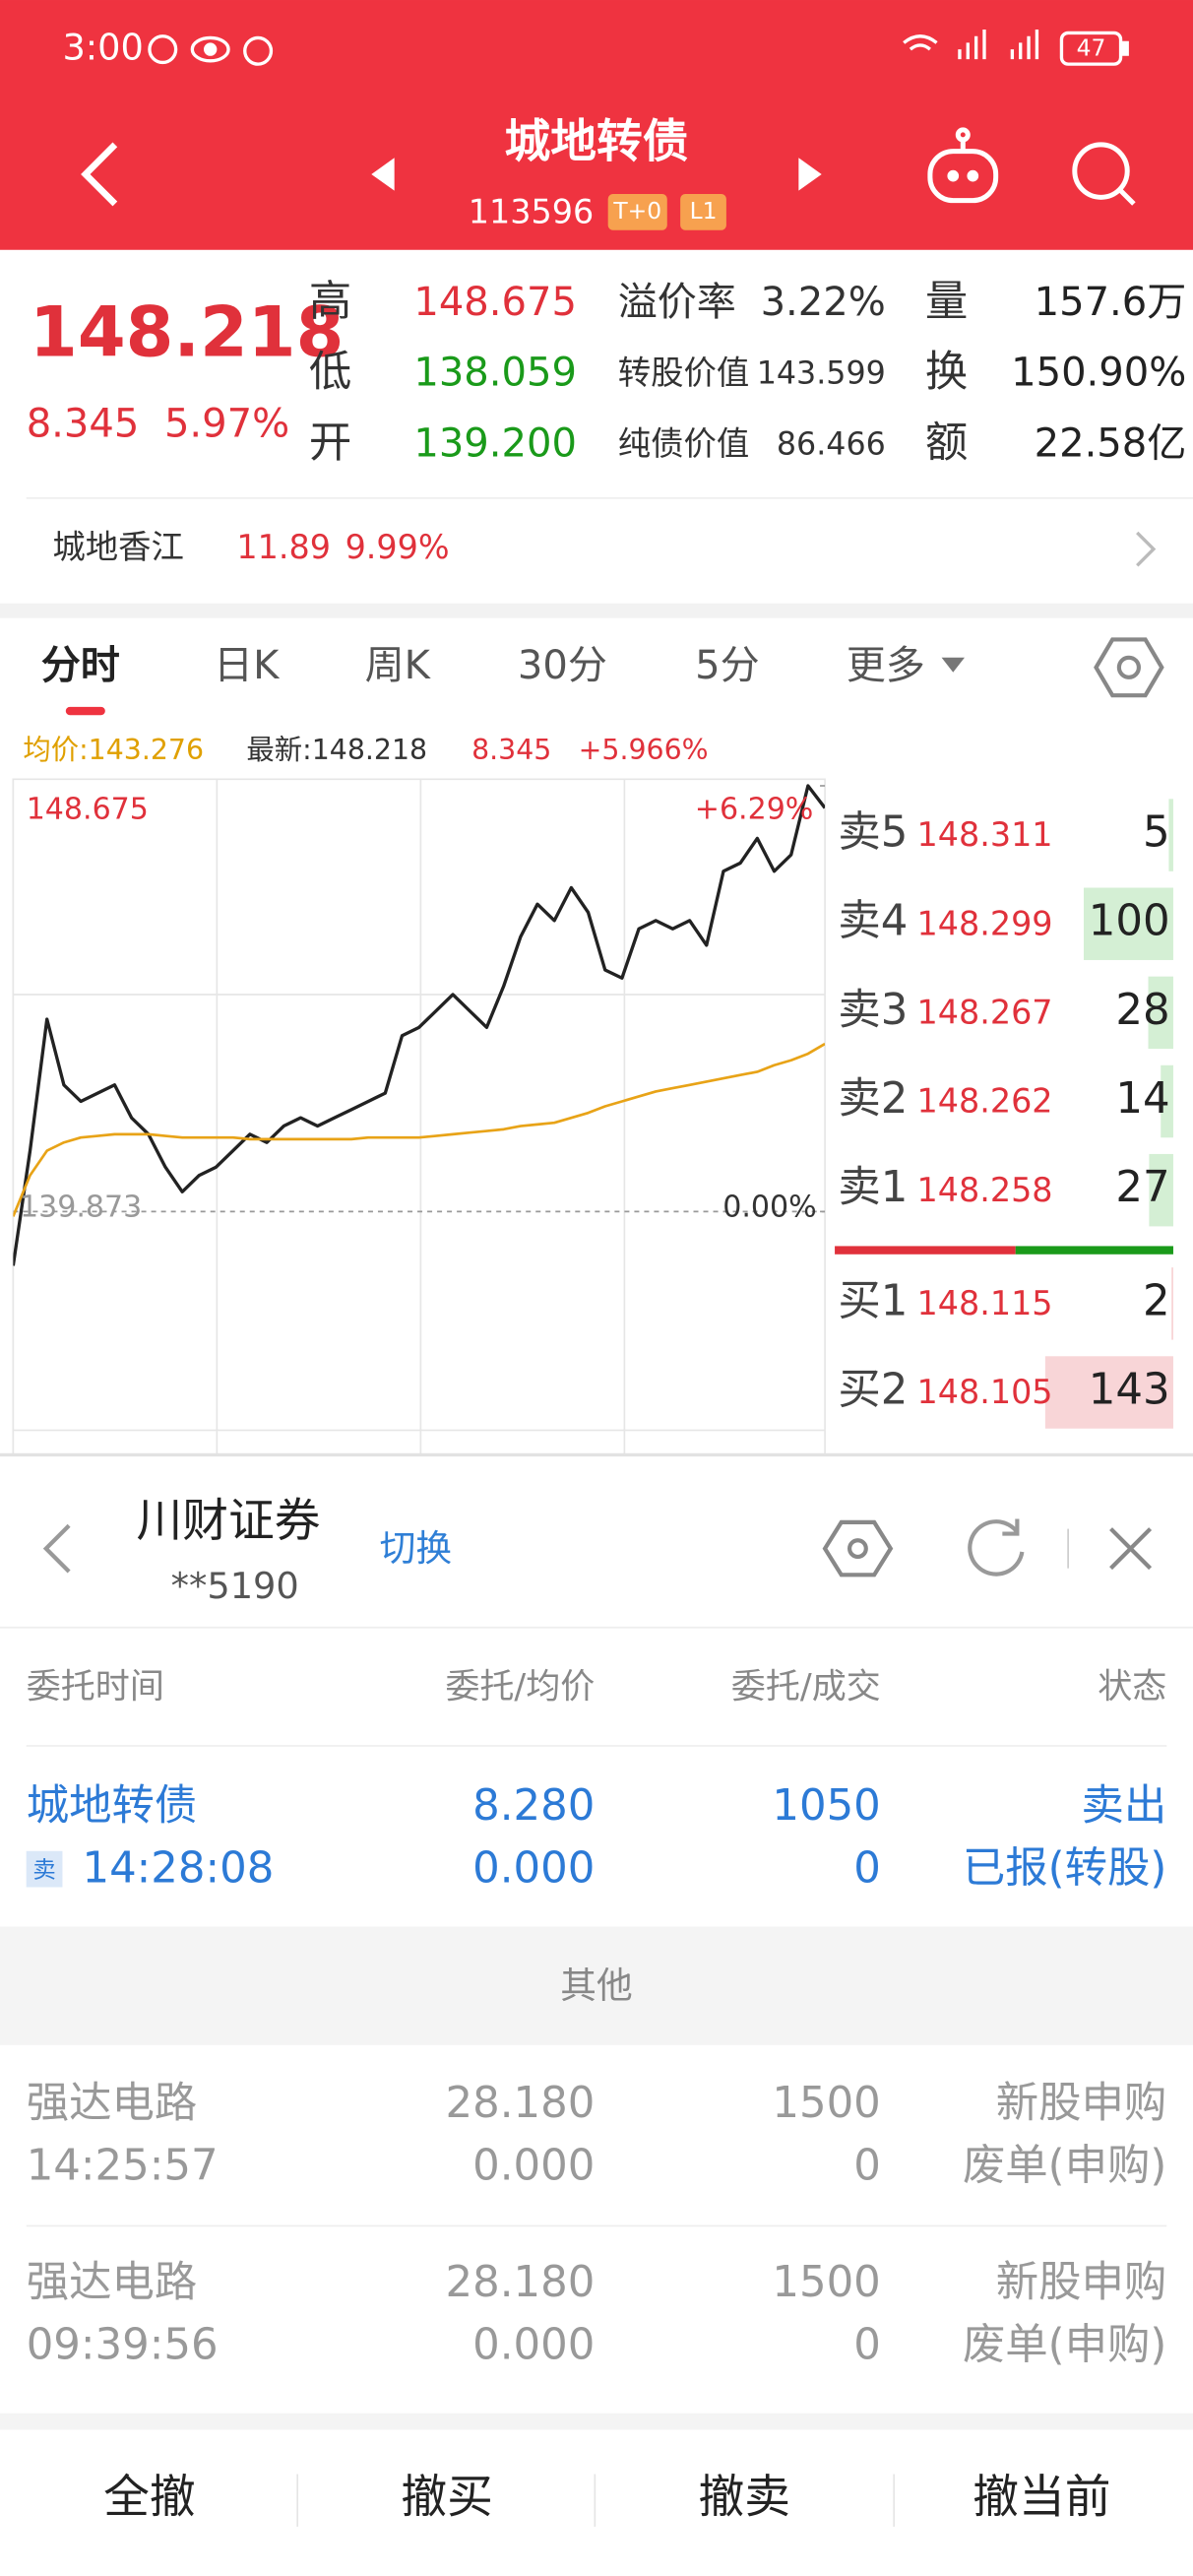  Describe the element at coordinates (985, 923) in the screenshot. I see `book-price: 148.299` at that location.